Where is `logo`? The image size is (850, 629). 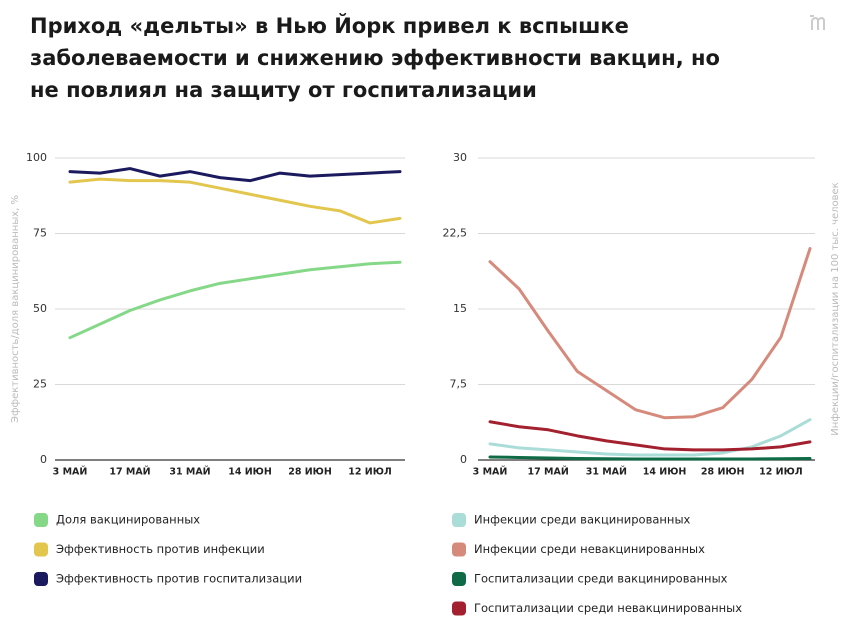 logo is located at coordinates (817, 22).